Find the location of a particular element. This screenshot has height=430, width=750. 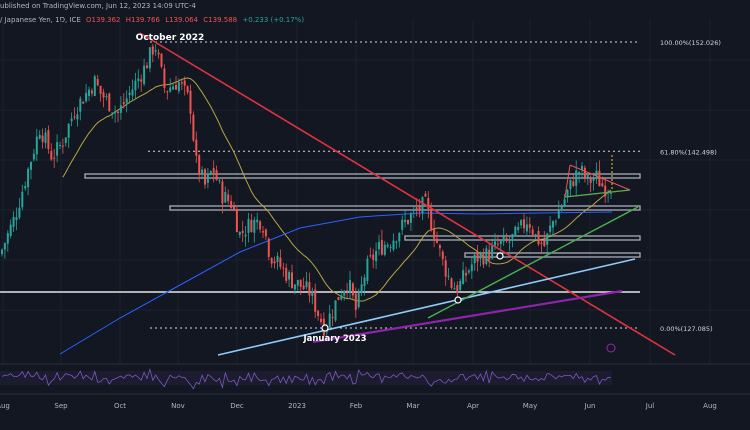

ohlc-change: +0.233 (+0.17%) is located at coordinates (273, 20).